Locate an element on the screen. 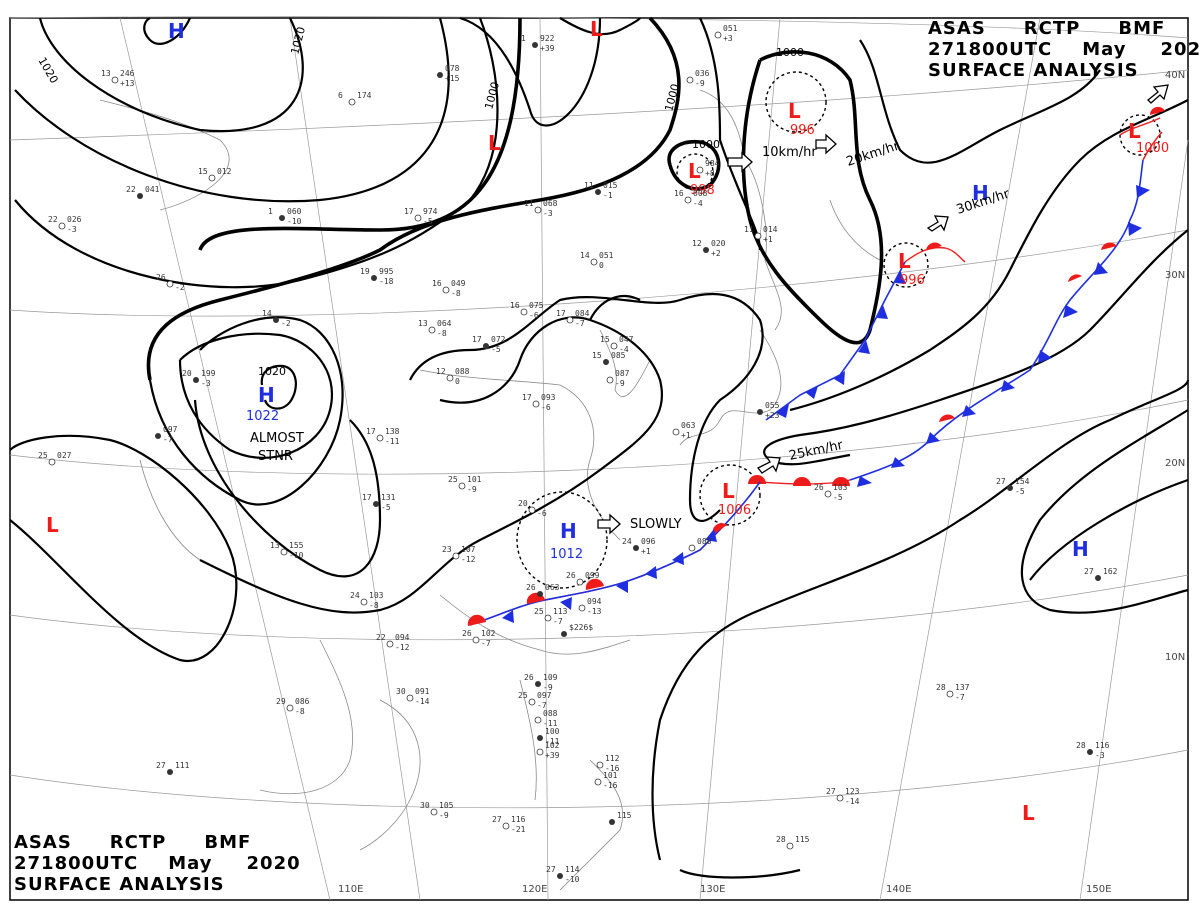 This screenshot has height=920, width=1200. station-tendency: -1 is located at coordinates (608, 195).